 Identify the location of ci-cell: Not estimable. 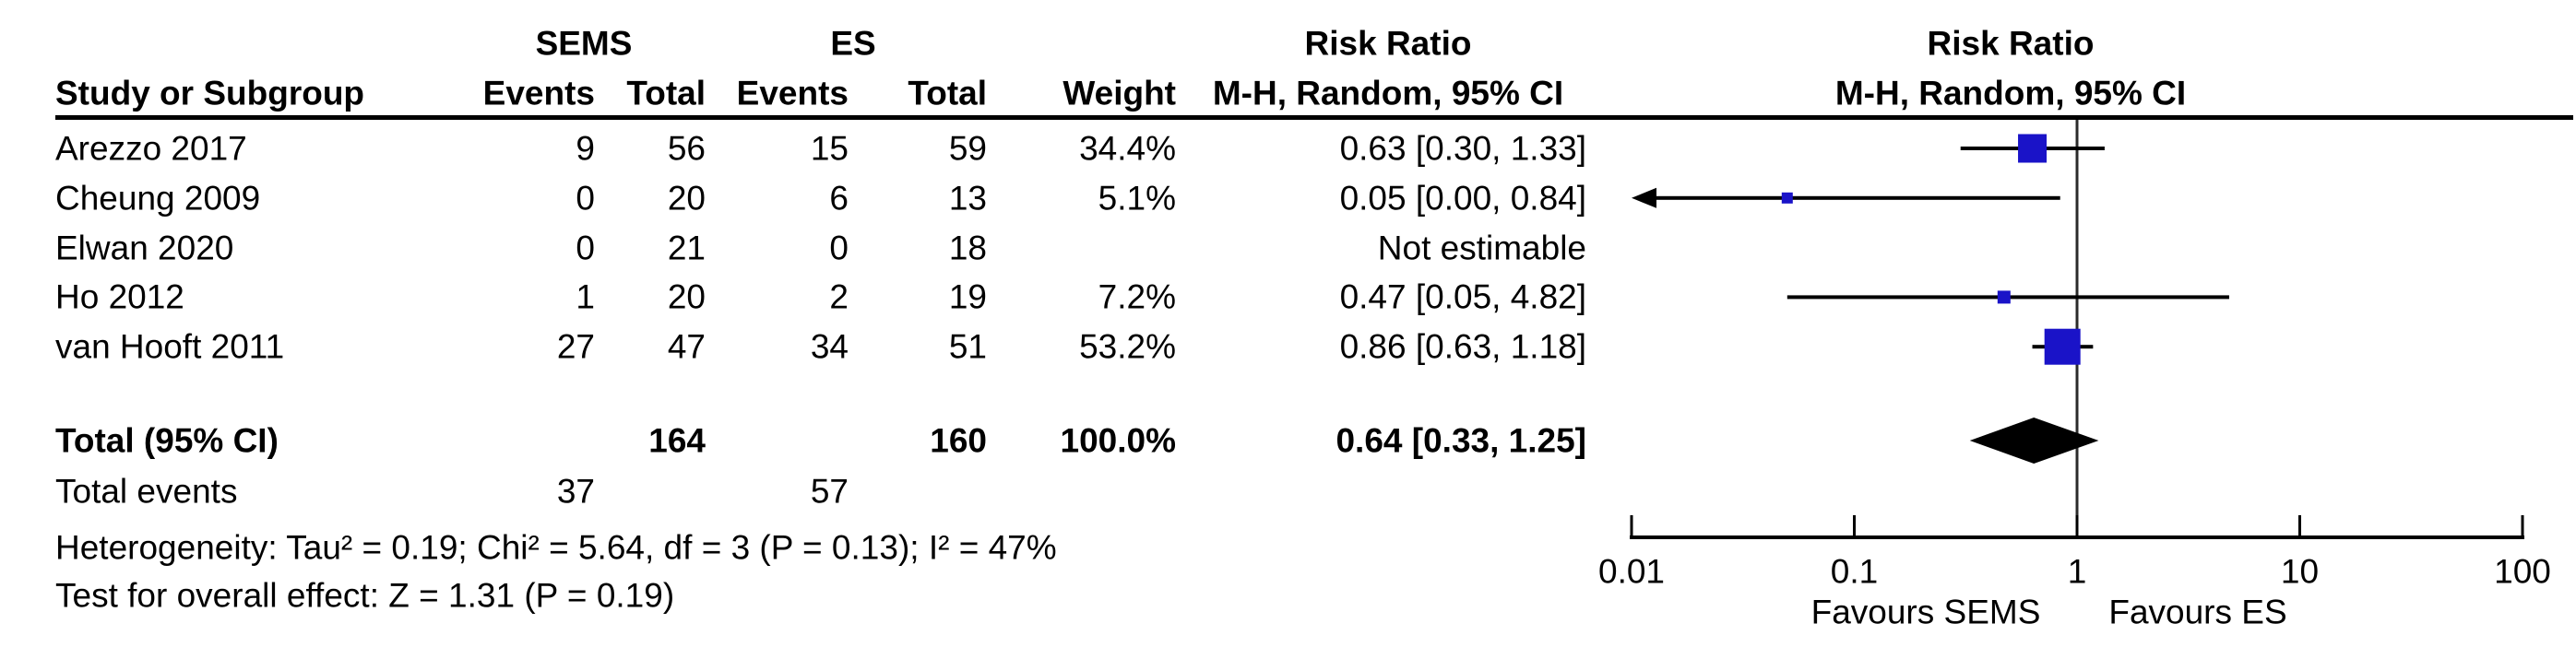
(1481, 248).